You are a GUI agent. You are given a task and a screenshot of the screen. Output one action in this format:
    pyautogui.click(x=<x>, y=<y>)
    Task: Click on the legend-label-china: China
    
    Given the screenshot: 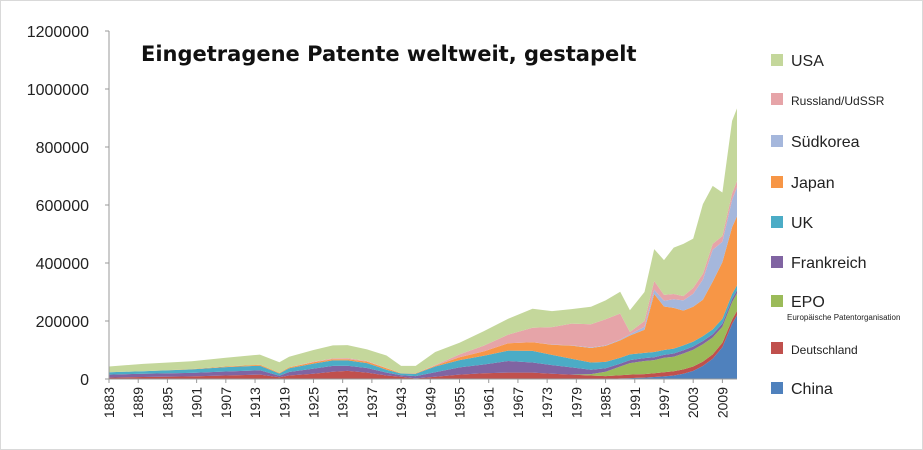 What is the action you would take?
    pyautogui.click(x=812, y=389)
    